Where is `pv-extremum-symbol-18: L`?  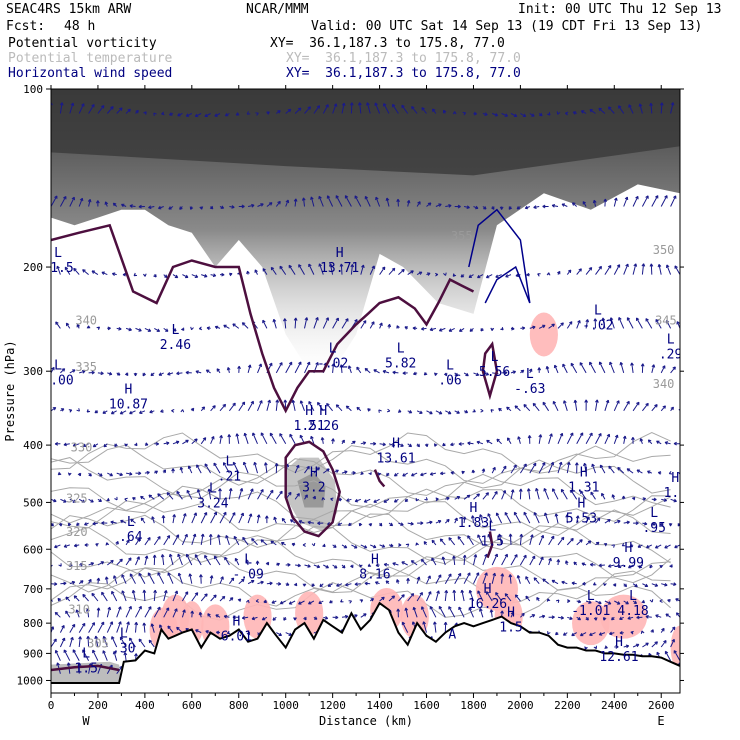
pv-extremum-symbol-18: L is located at coordinates (530, 374).